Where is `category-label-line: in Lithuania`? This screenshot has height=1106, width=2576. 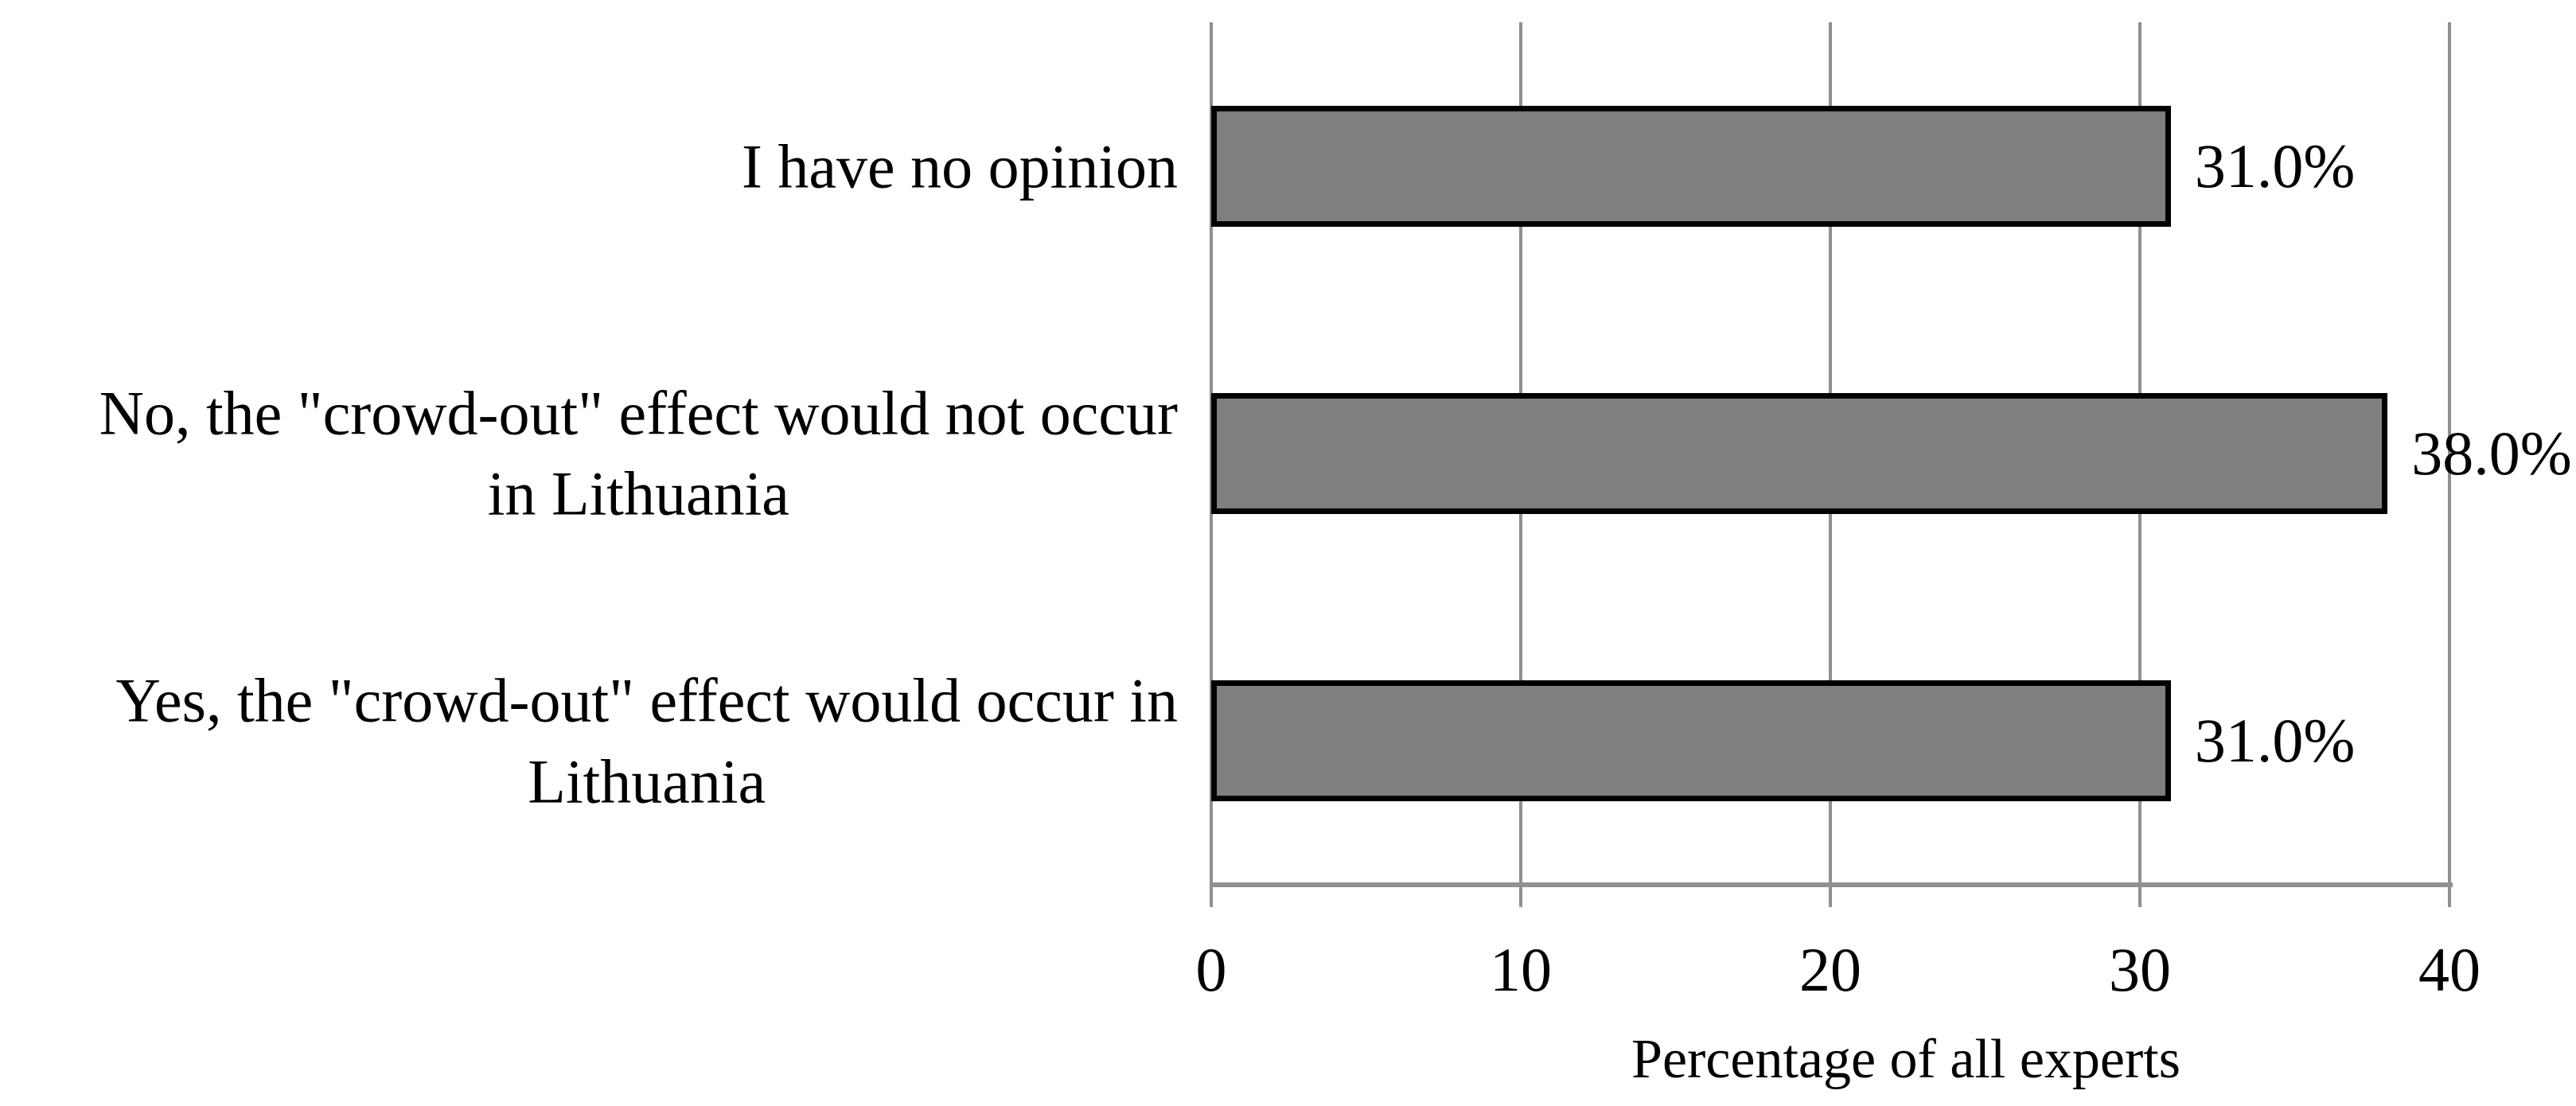
category-label-line: in Lithuania is located at coordinates (638, 494).